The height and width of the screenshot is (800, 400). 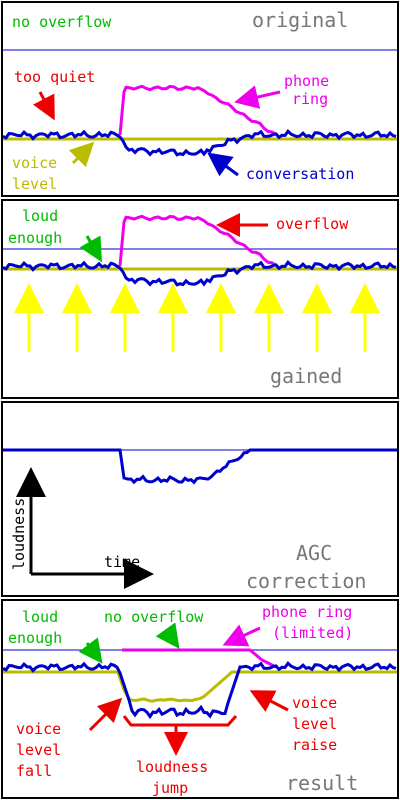 I want to click on gained-loud-label-line1: loud, so click(x=40, y=216).